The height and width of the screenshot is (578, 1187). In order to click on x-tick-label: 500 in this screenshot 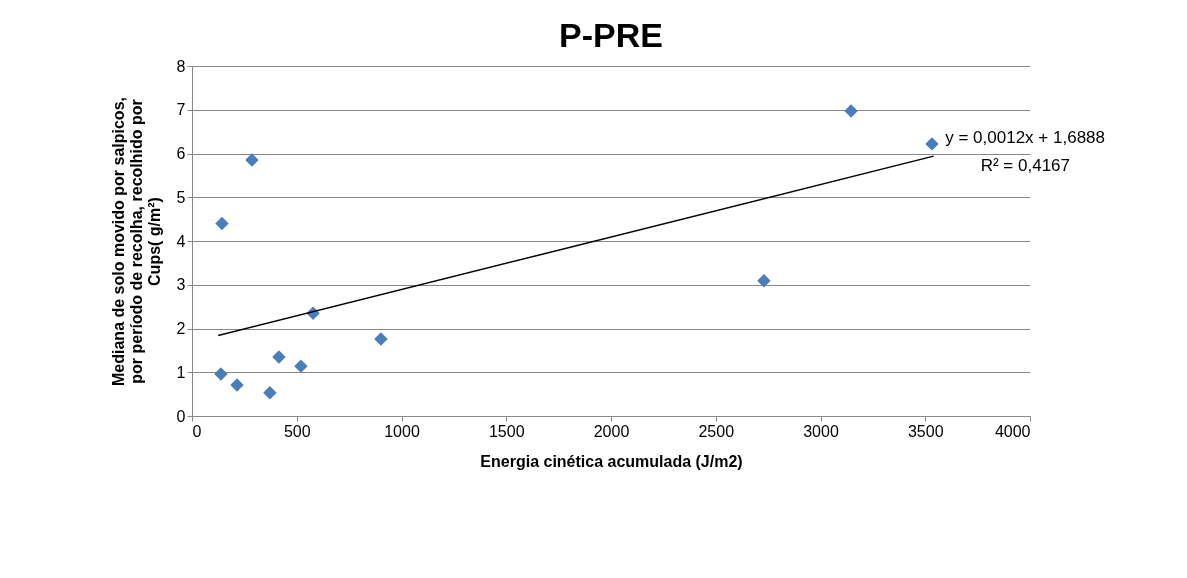, I will do `click(297, 431)`.